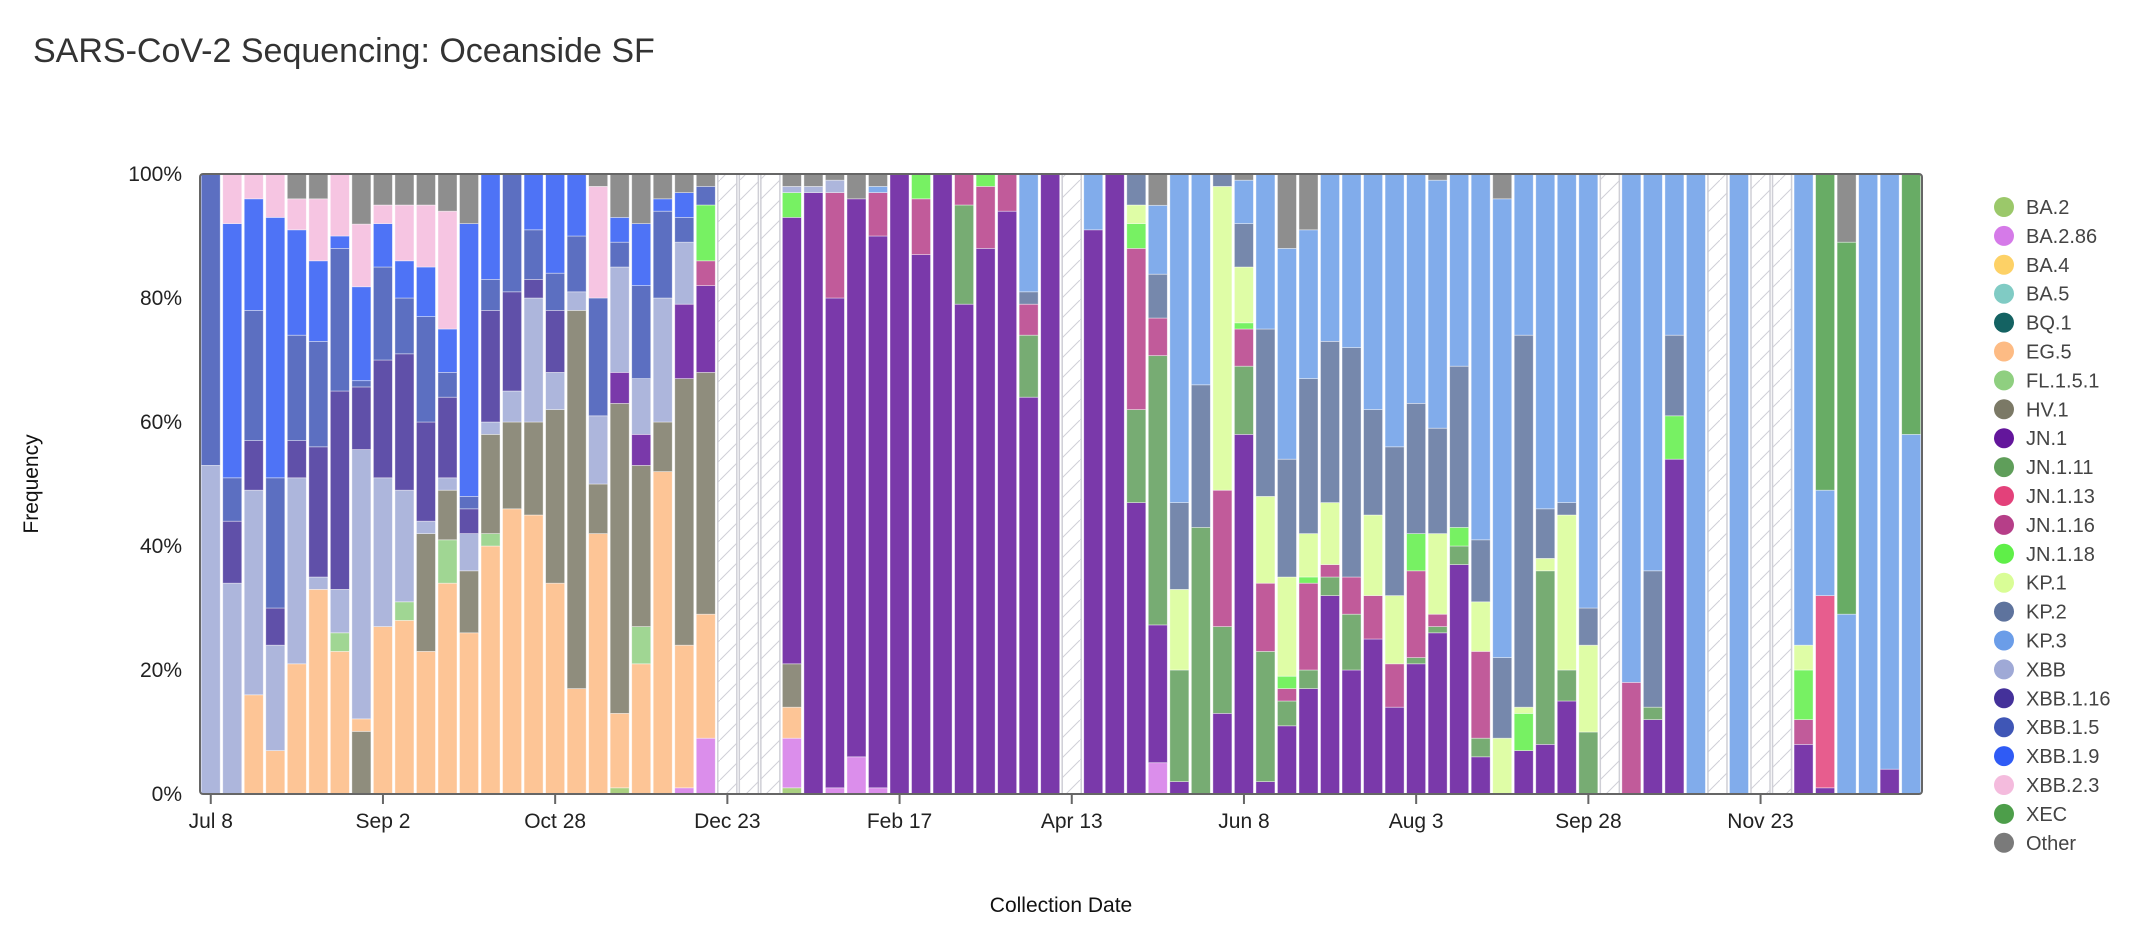 The width and height of the screenshot is (2134, 930). What do you see at coordinates (2035, 843) in the screenshot?
I see `legend-item: Other` at bounding box center [2035, 843].